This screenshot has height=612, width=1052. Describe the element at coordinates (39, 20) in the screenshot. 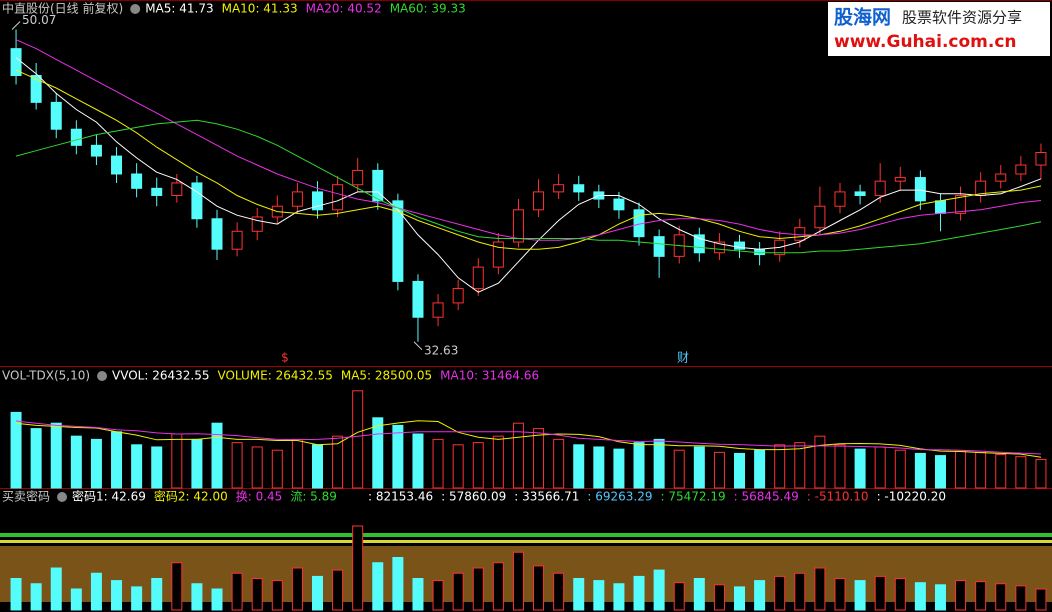

I see `annotation-label: 50.07` at that location.